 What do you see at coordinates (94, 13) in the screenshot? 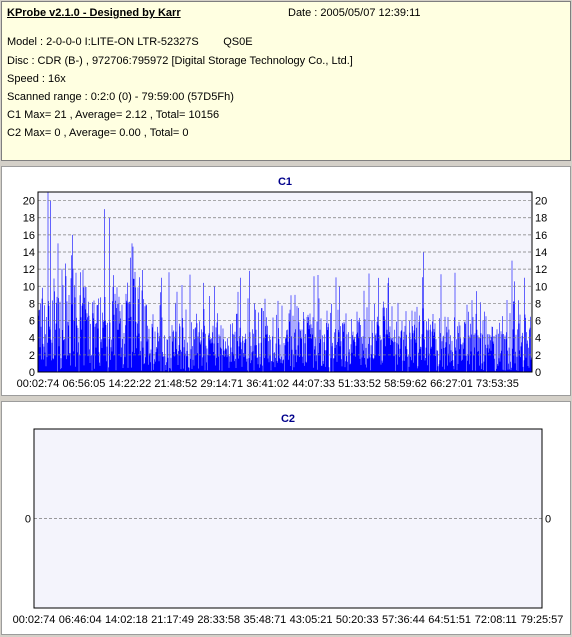
I see `app-title: KProbe v2.1.0 - Designed by Karr` at bounding box center [94, 13].